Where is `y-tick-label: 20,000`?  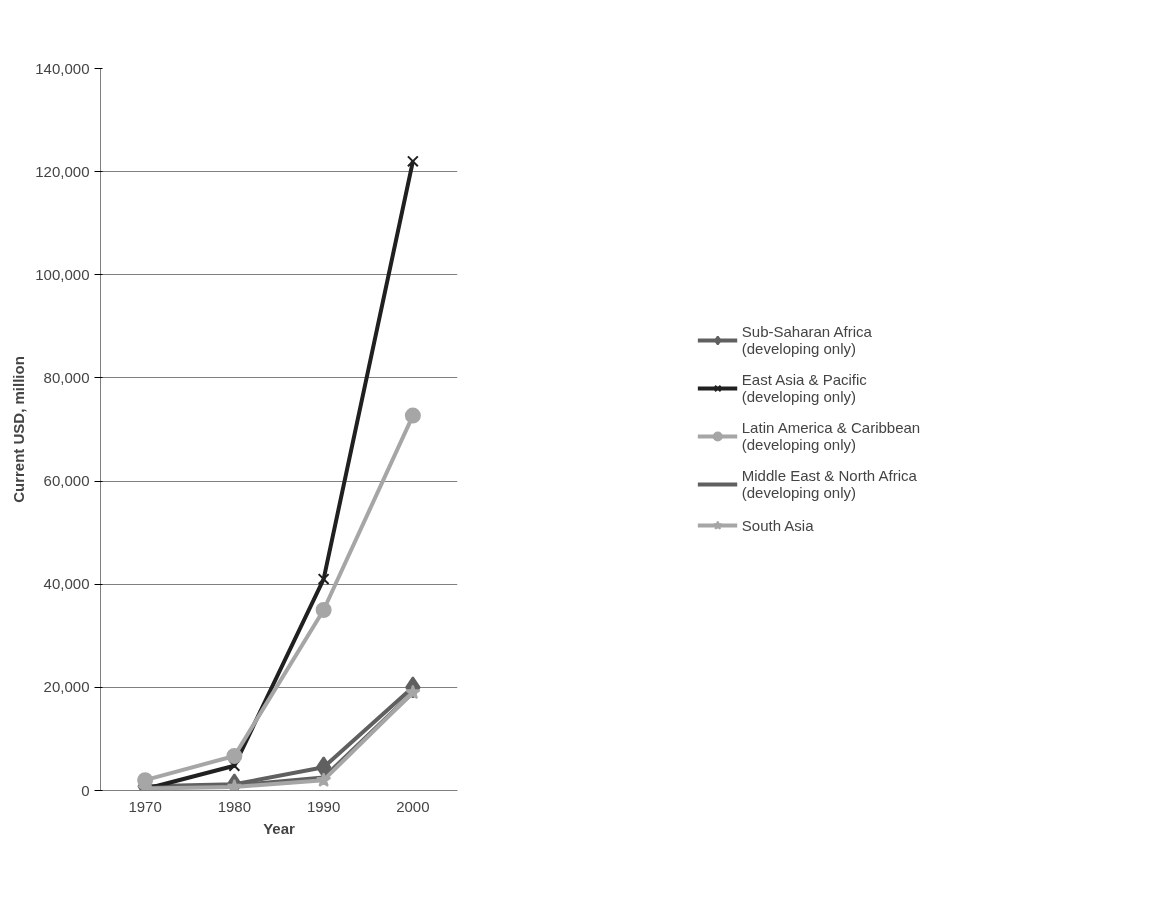 y-tick-label: 20,000 is located at coordinates (66, 687).